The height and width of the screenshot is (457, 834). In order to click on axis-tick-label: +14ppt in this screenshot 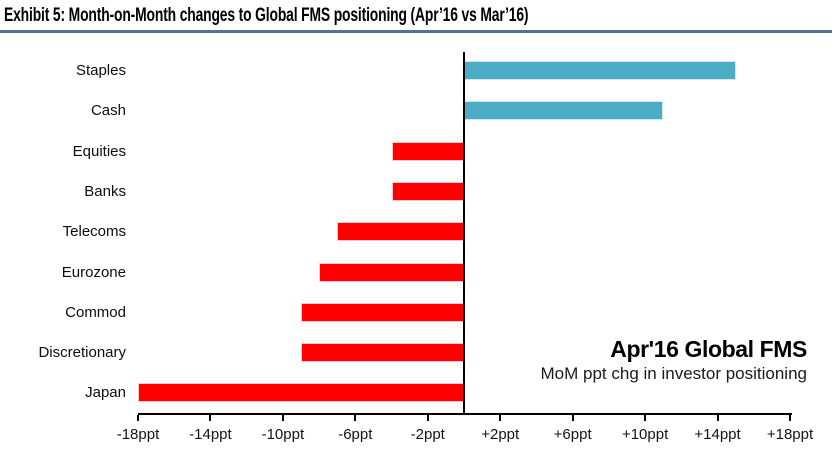, I will do `click(717, 434)`.